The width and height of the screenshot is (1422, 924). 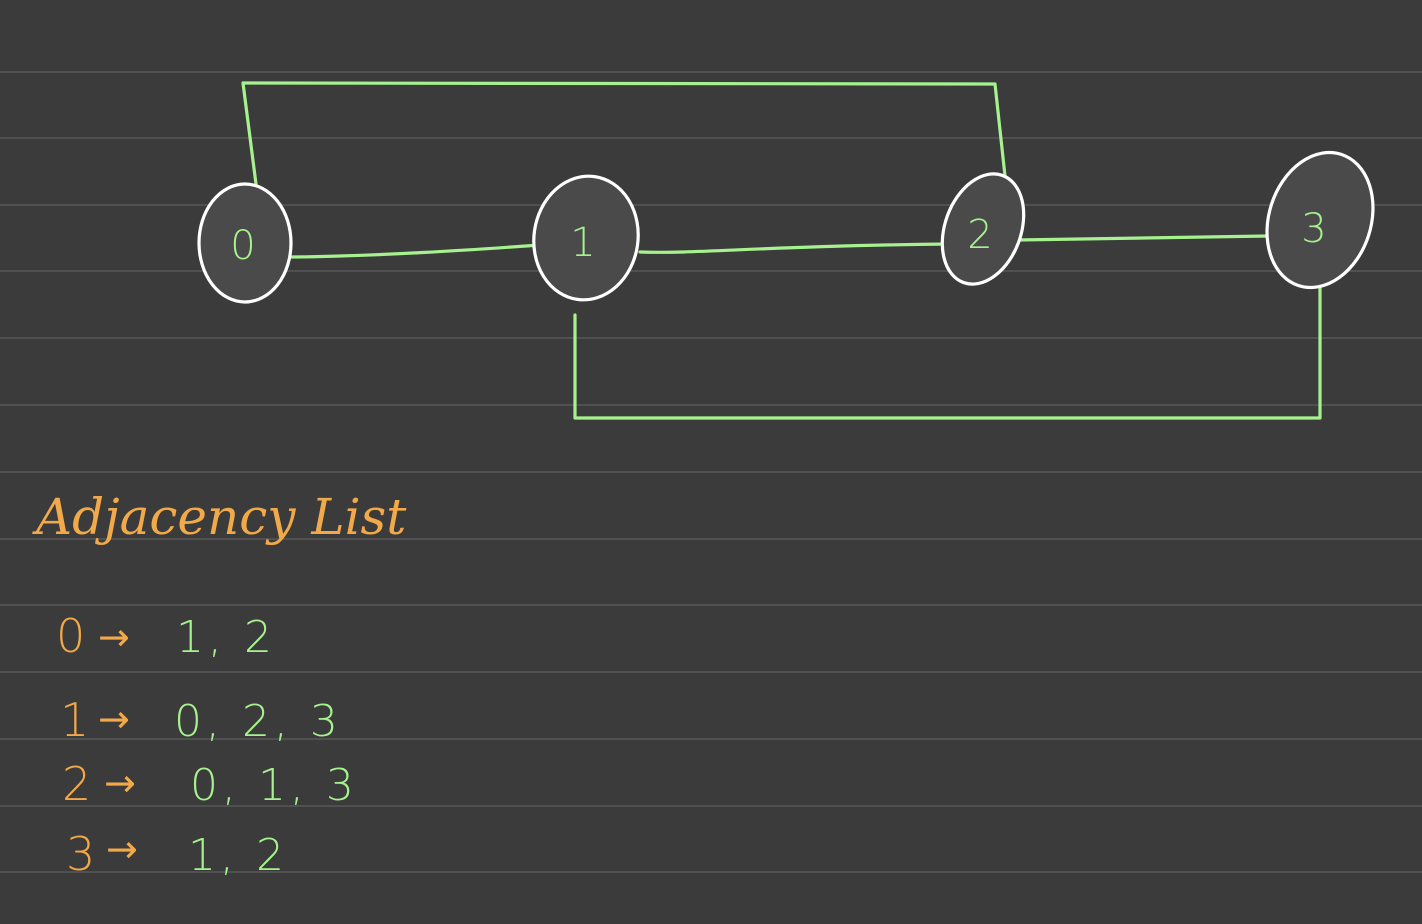 I want to click on adjacency-list-heading: Adjacency List, so click(x=219, y=517).